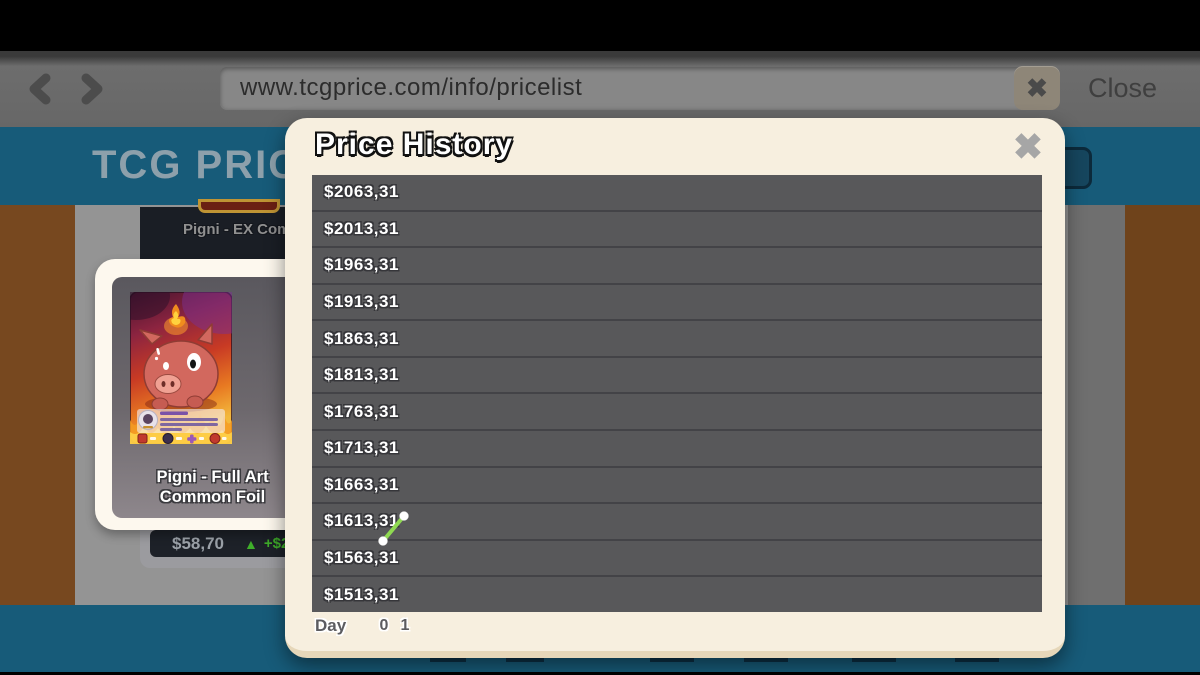  What do you see at coordinates (361, 558) in the screenshot?
I see `y-tick-label: $1563,31` at bounding box center [361, 558].